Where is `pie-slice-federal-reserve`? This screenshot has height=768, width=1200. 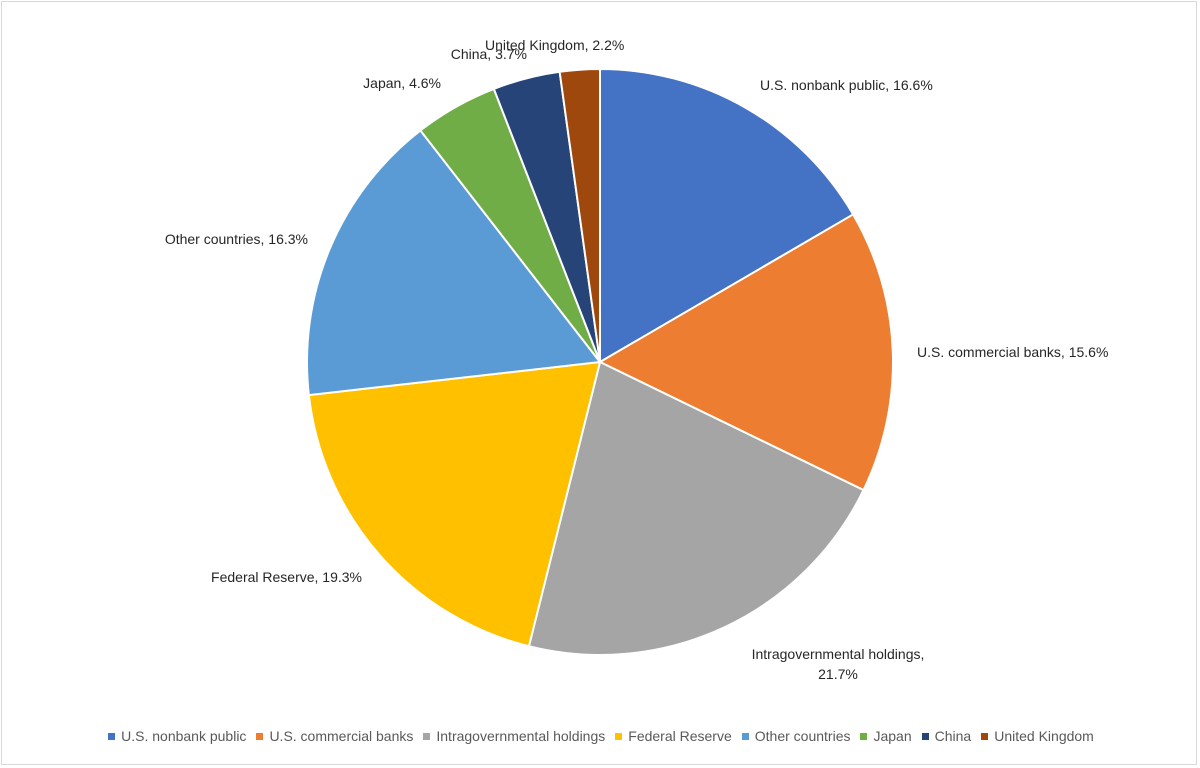
pie-slice-federal-reserve is located at coordinates (454, 504).